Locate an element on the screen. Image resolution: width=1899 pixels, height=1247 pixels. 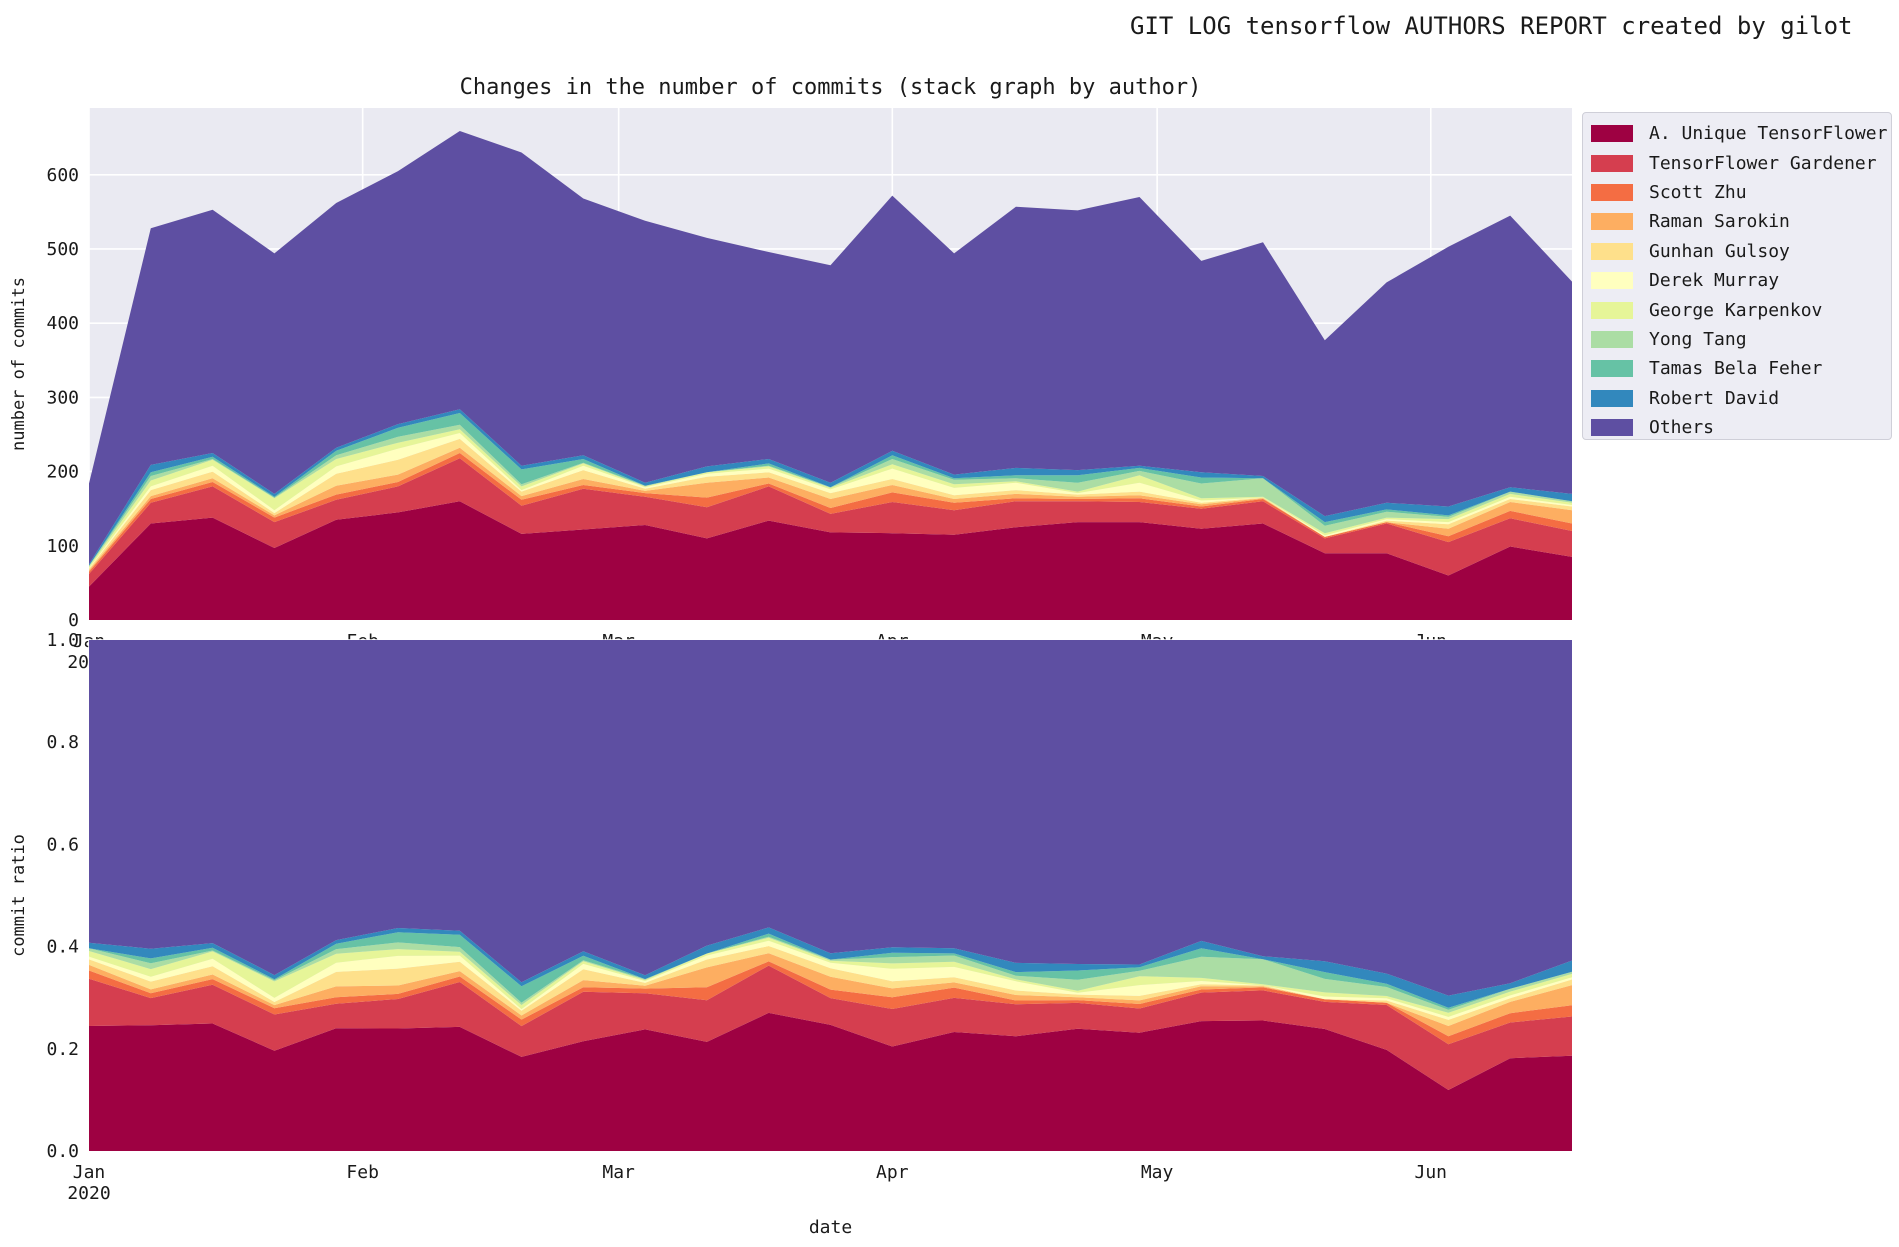
legend-item-yong-tang: Yong Tang is located at coordinates (1737, 339).